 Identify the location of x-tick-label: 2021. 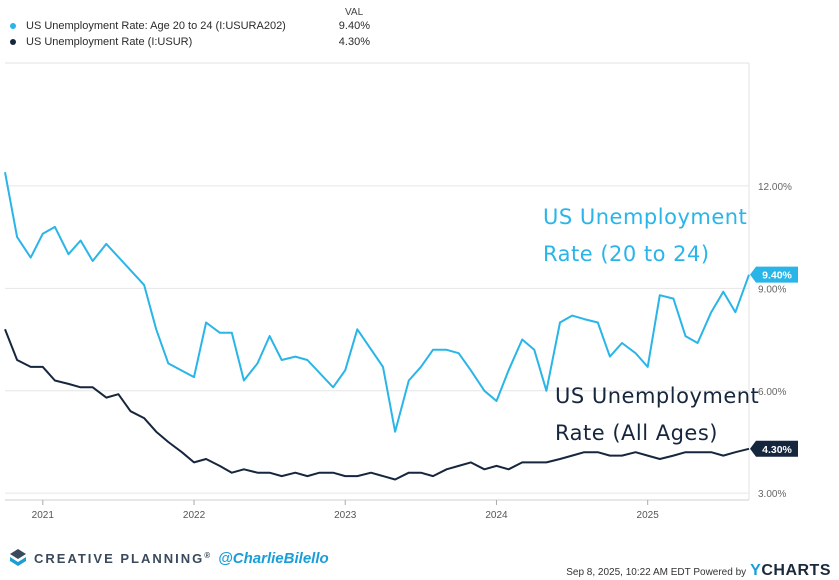
(43, 515).